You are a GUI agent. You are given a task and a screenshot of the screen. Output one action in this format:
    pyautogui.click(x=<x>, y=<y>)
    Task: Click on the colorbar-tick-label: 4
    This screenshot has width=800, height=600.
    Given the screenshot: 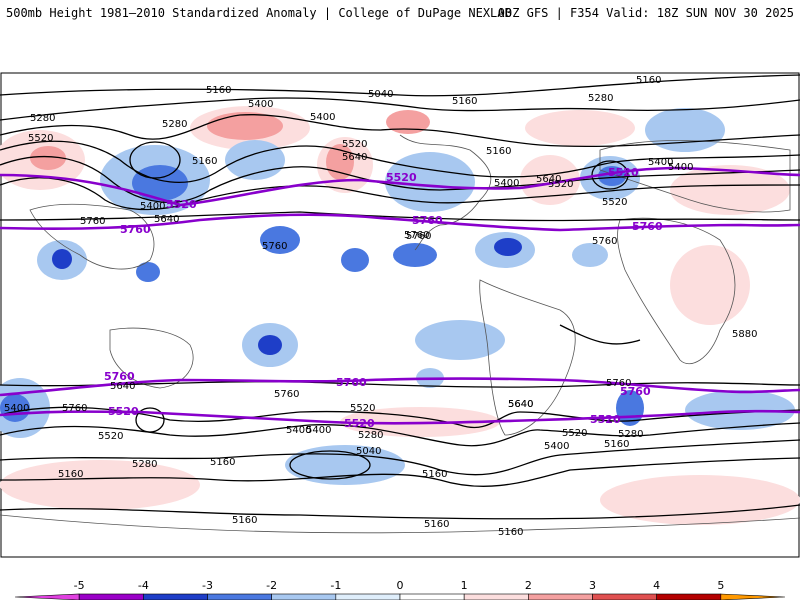 What is the action you would take?
    pyautogui.click(x=656, y=585)
    